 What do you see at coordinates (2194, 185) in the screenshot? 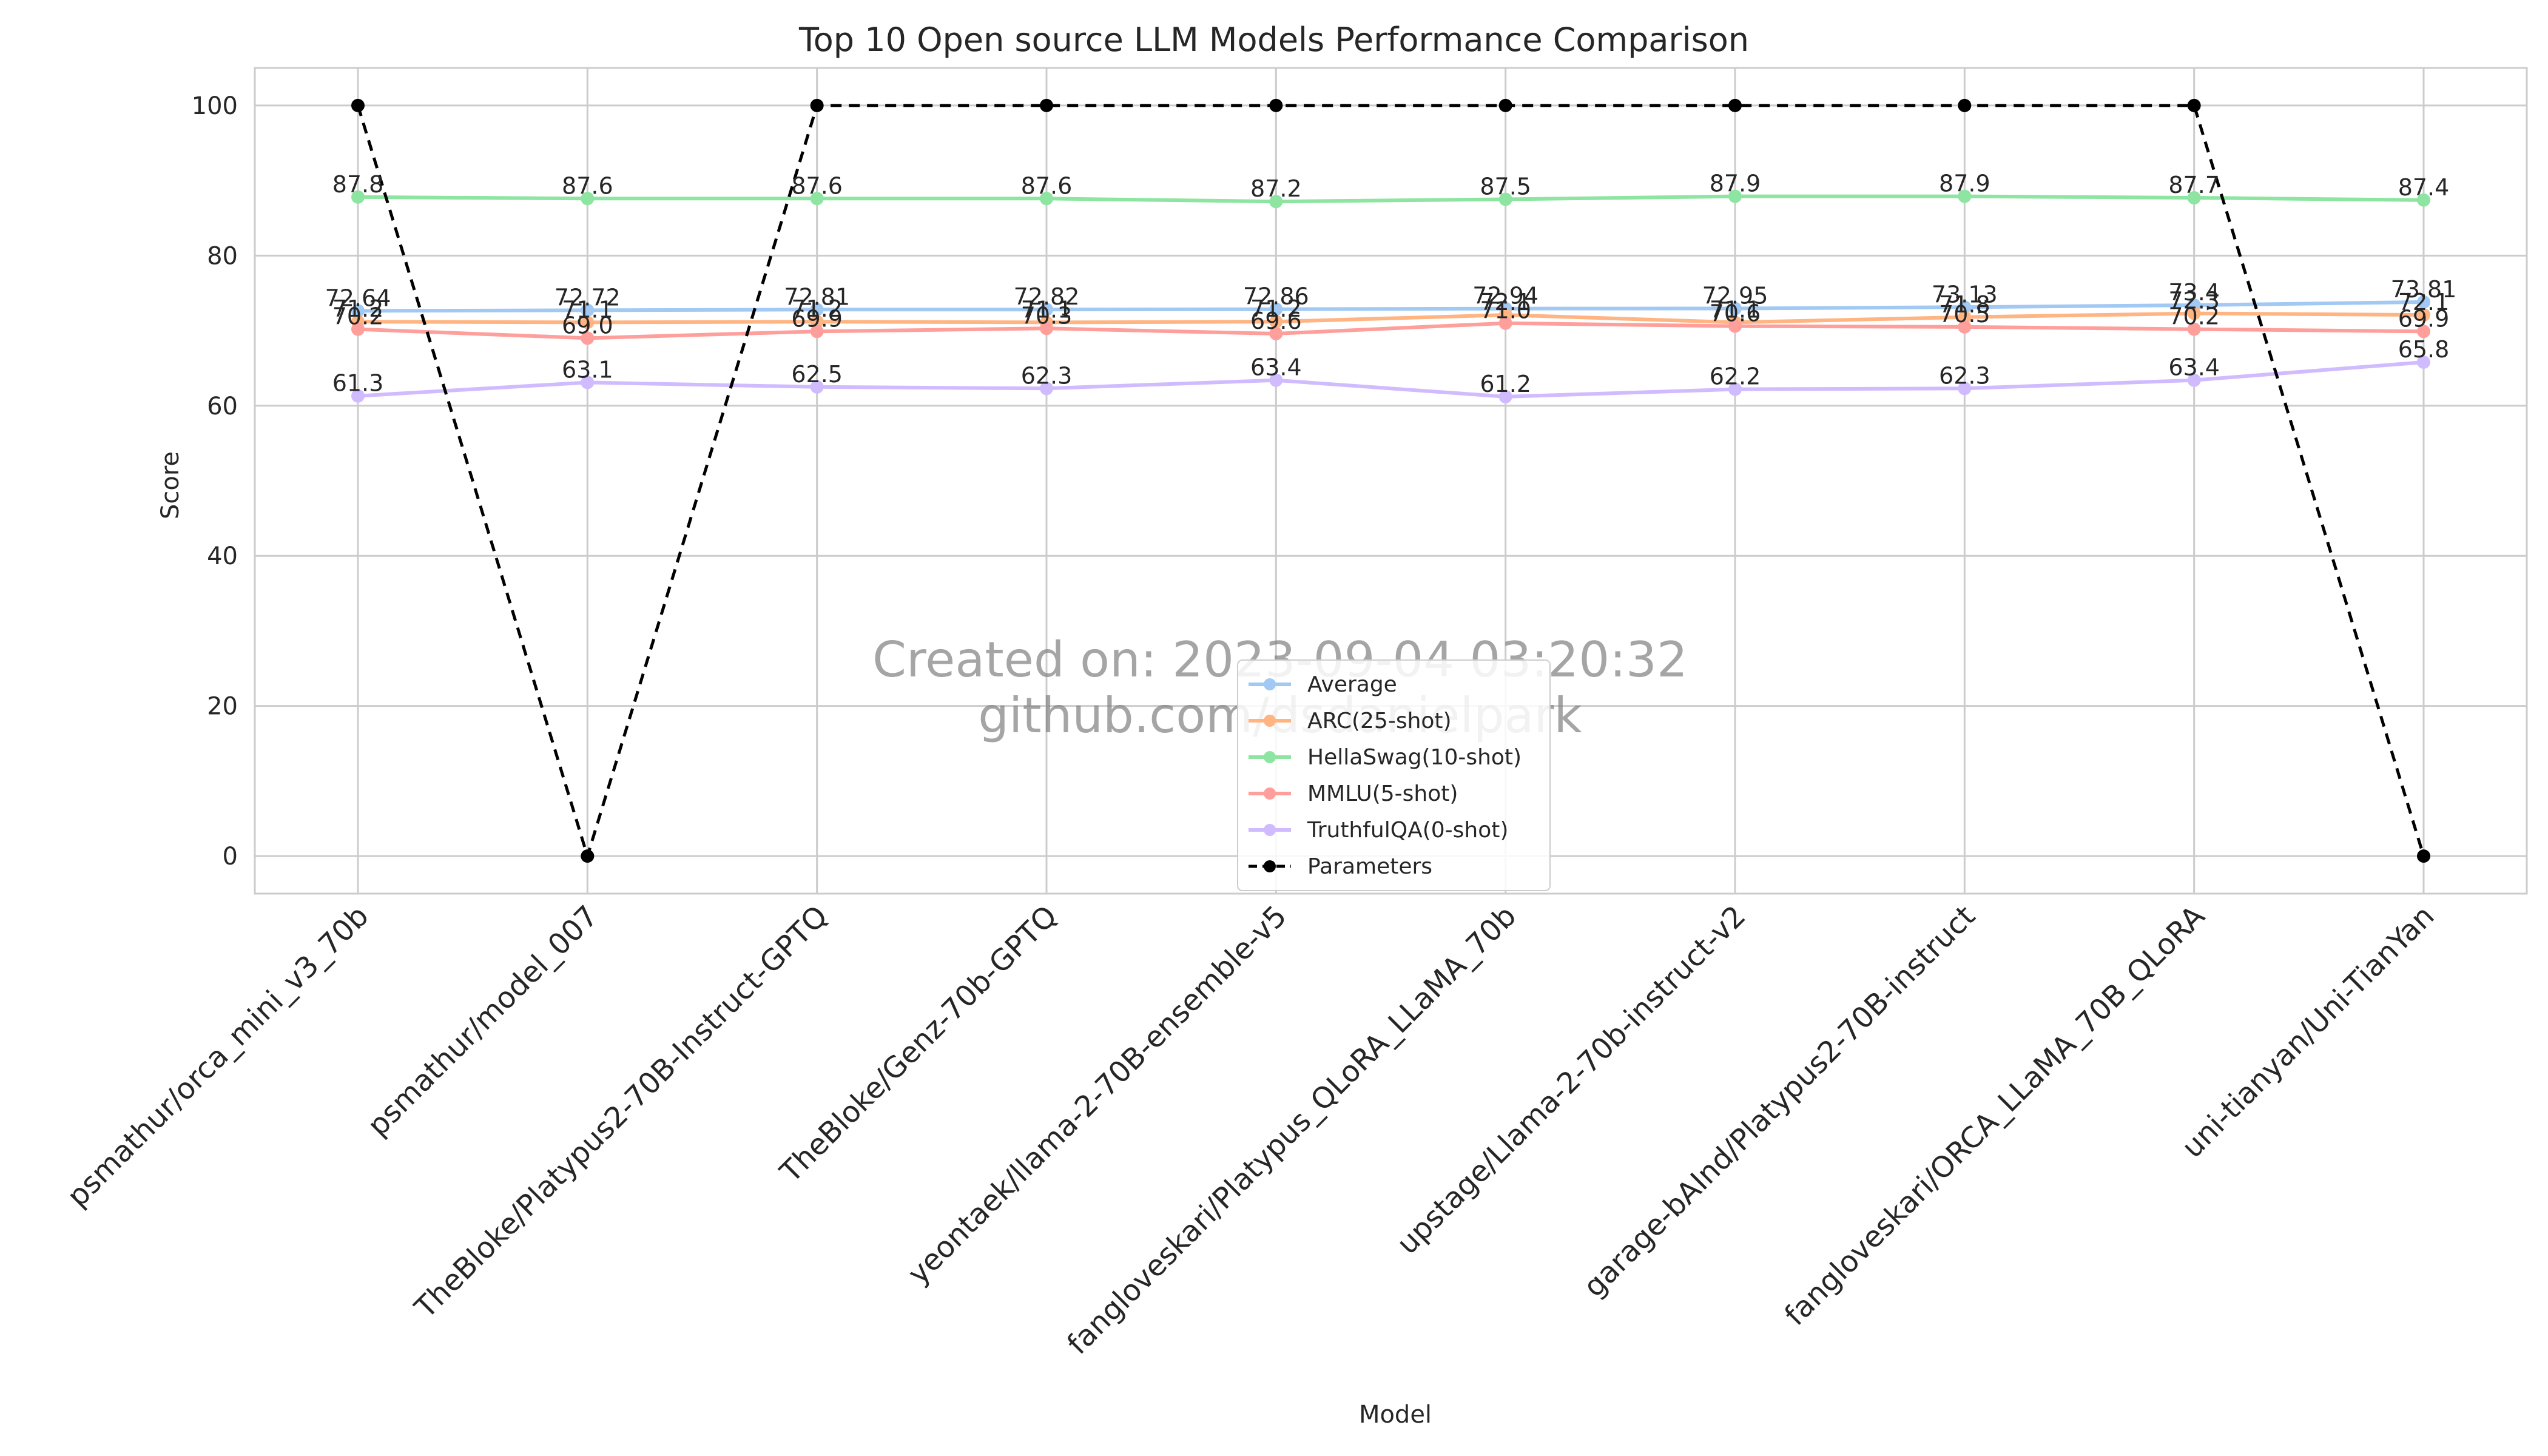
I see `data-label: 87.7` at bounding box center [2194, 185].